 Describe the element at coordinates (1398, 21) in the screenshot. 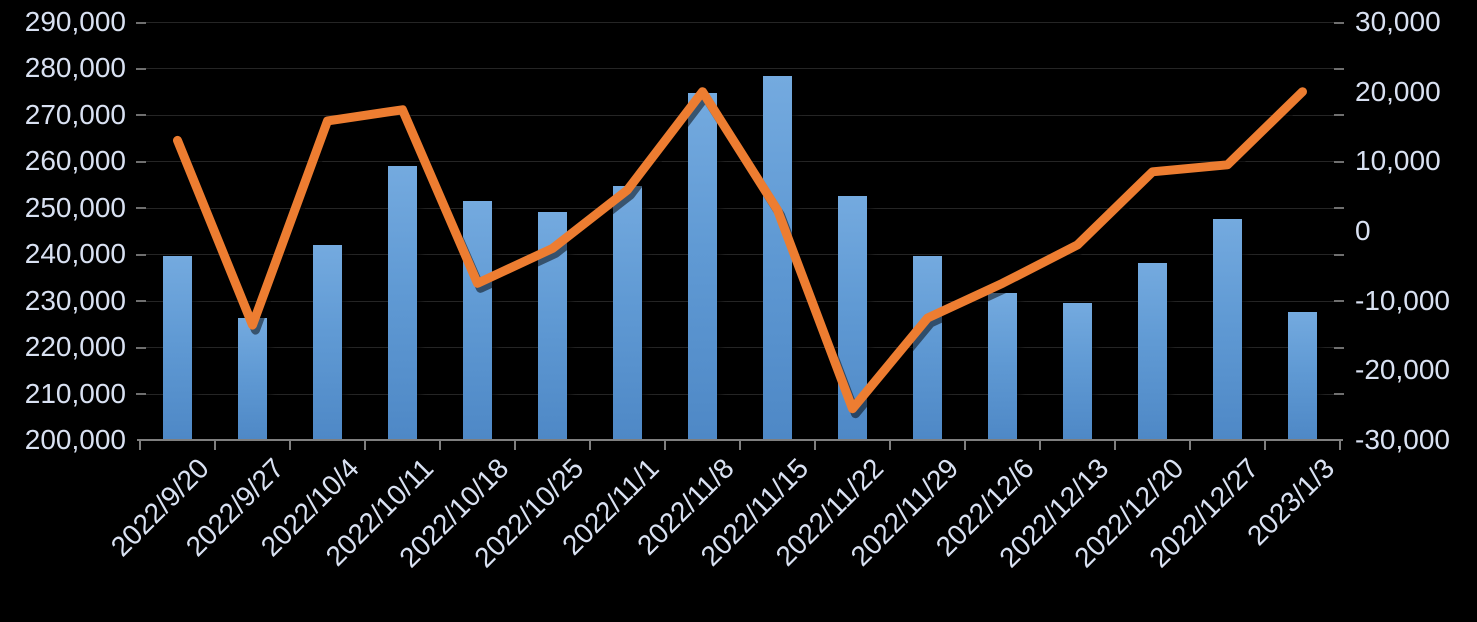

I see `right-y-axis-label: 30,000` at that location.